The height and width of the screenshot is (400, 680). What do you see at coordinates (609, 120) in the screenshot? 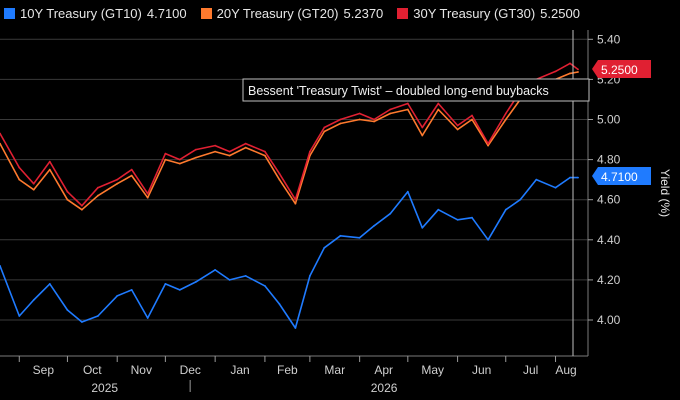
I see `y-tick-label: 5.00` at bounding box center [609, 120].